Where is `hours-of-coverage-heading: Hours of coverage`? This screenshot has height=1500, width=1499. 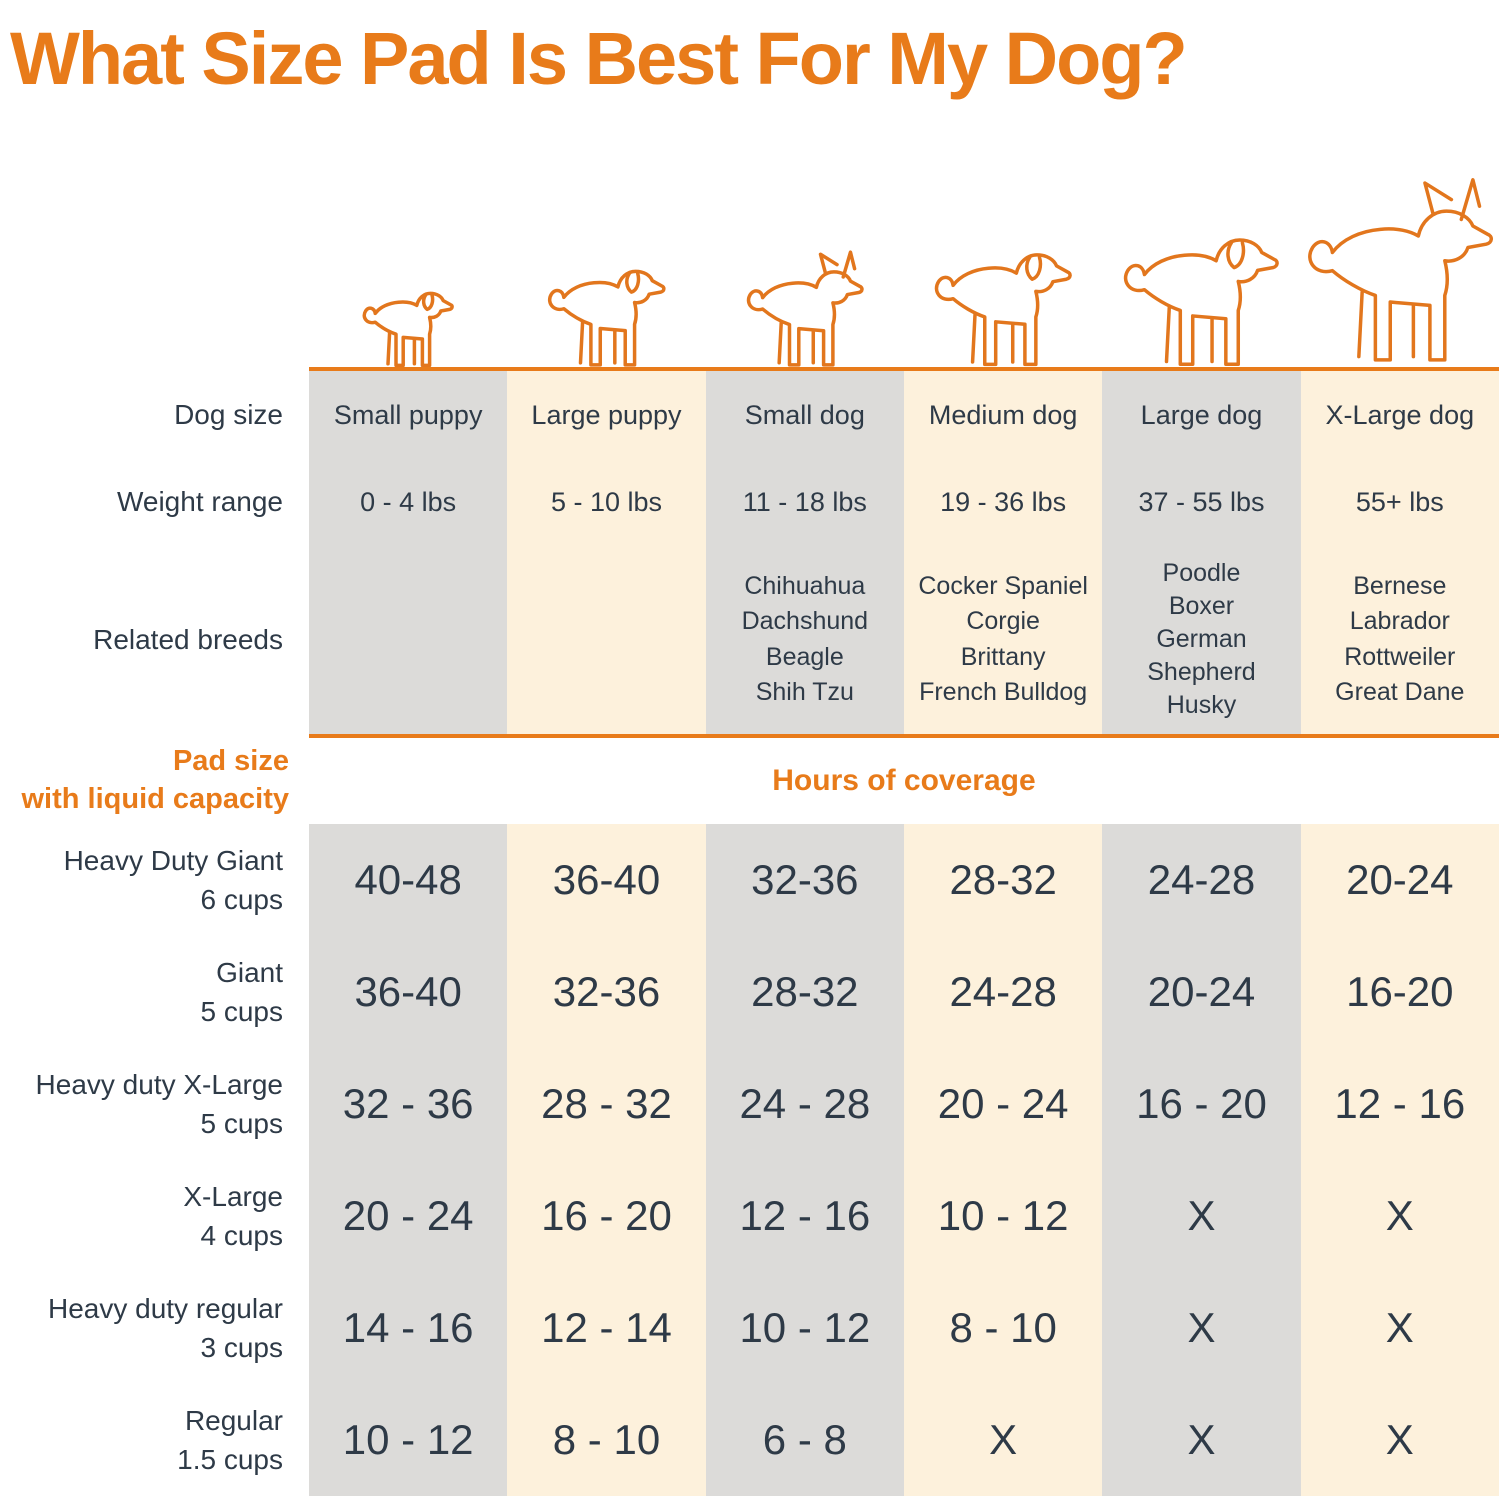
hours-of-coverage-heading: Hours of coverage is located at coordinates (904, 781).